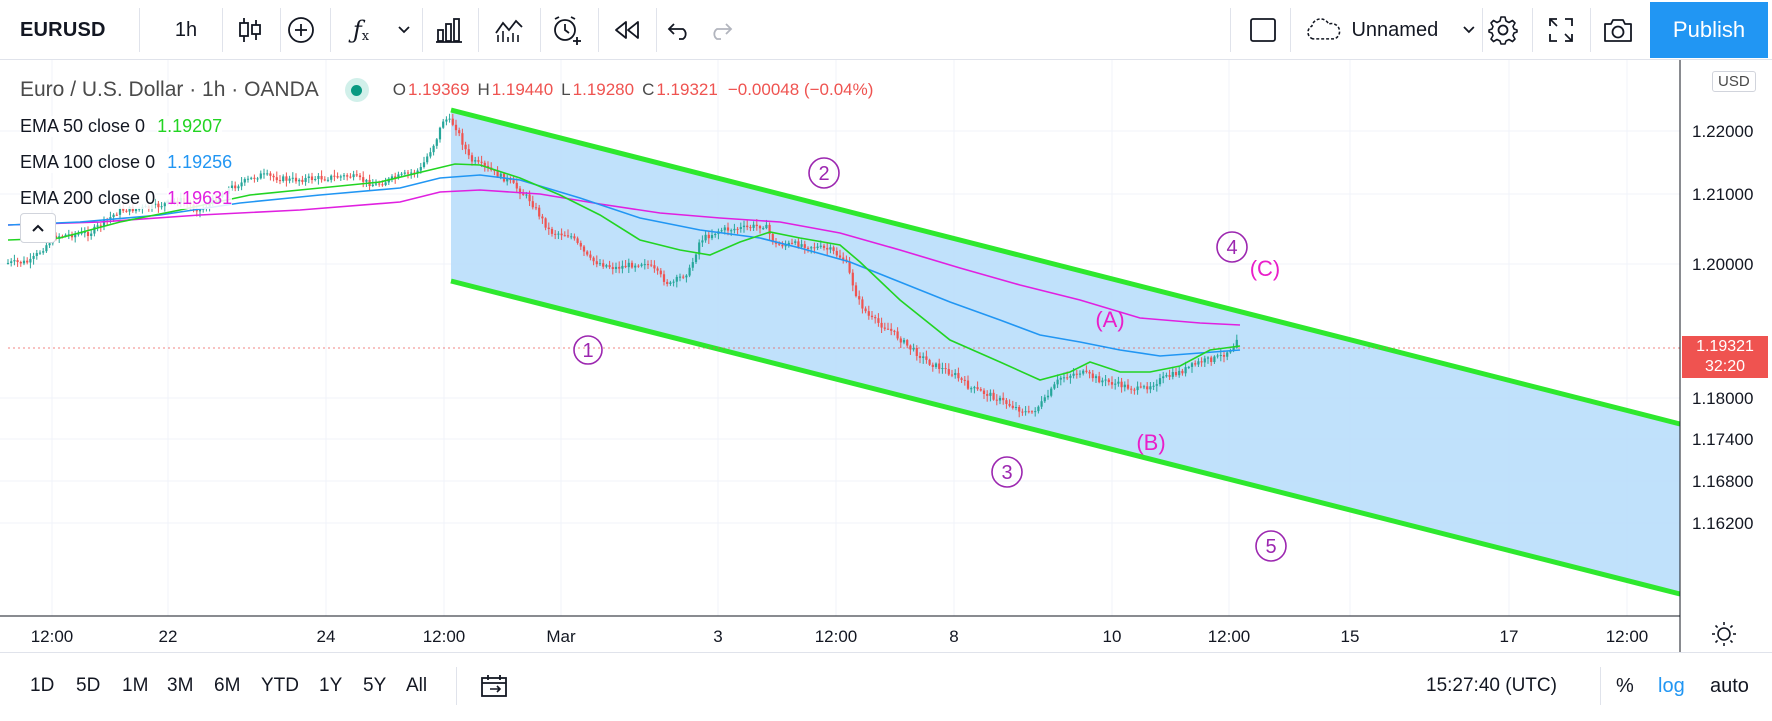 The height and width of the screenshot is (721, 1772). Describe the element at coordinates (1503, 30) in the screenshot. I see `settings-icon` at that location.